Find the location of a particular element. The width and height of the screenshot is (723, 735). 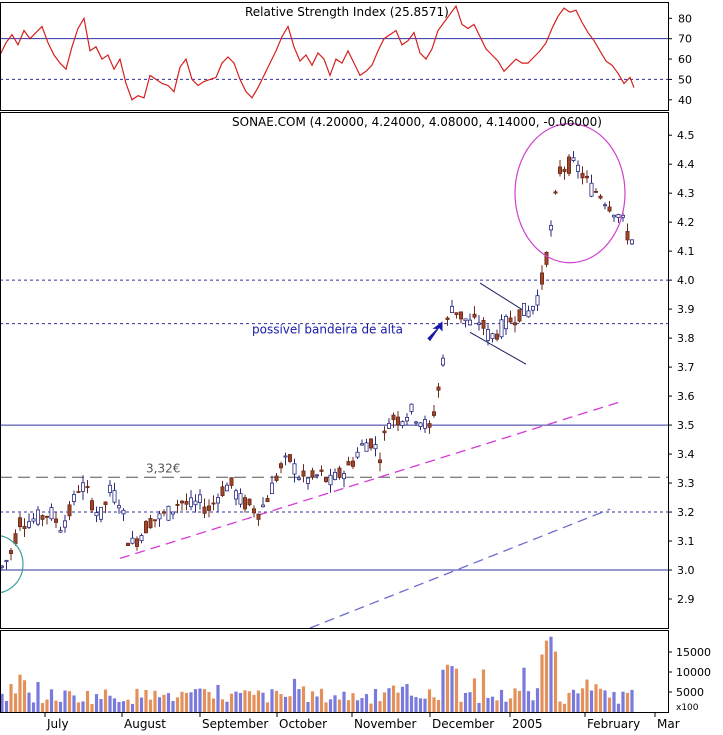

volume-multiplier: x100 is located at coordinates (687, 708).